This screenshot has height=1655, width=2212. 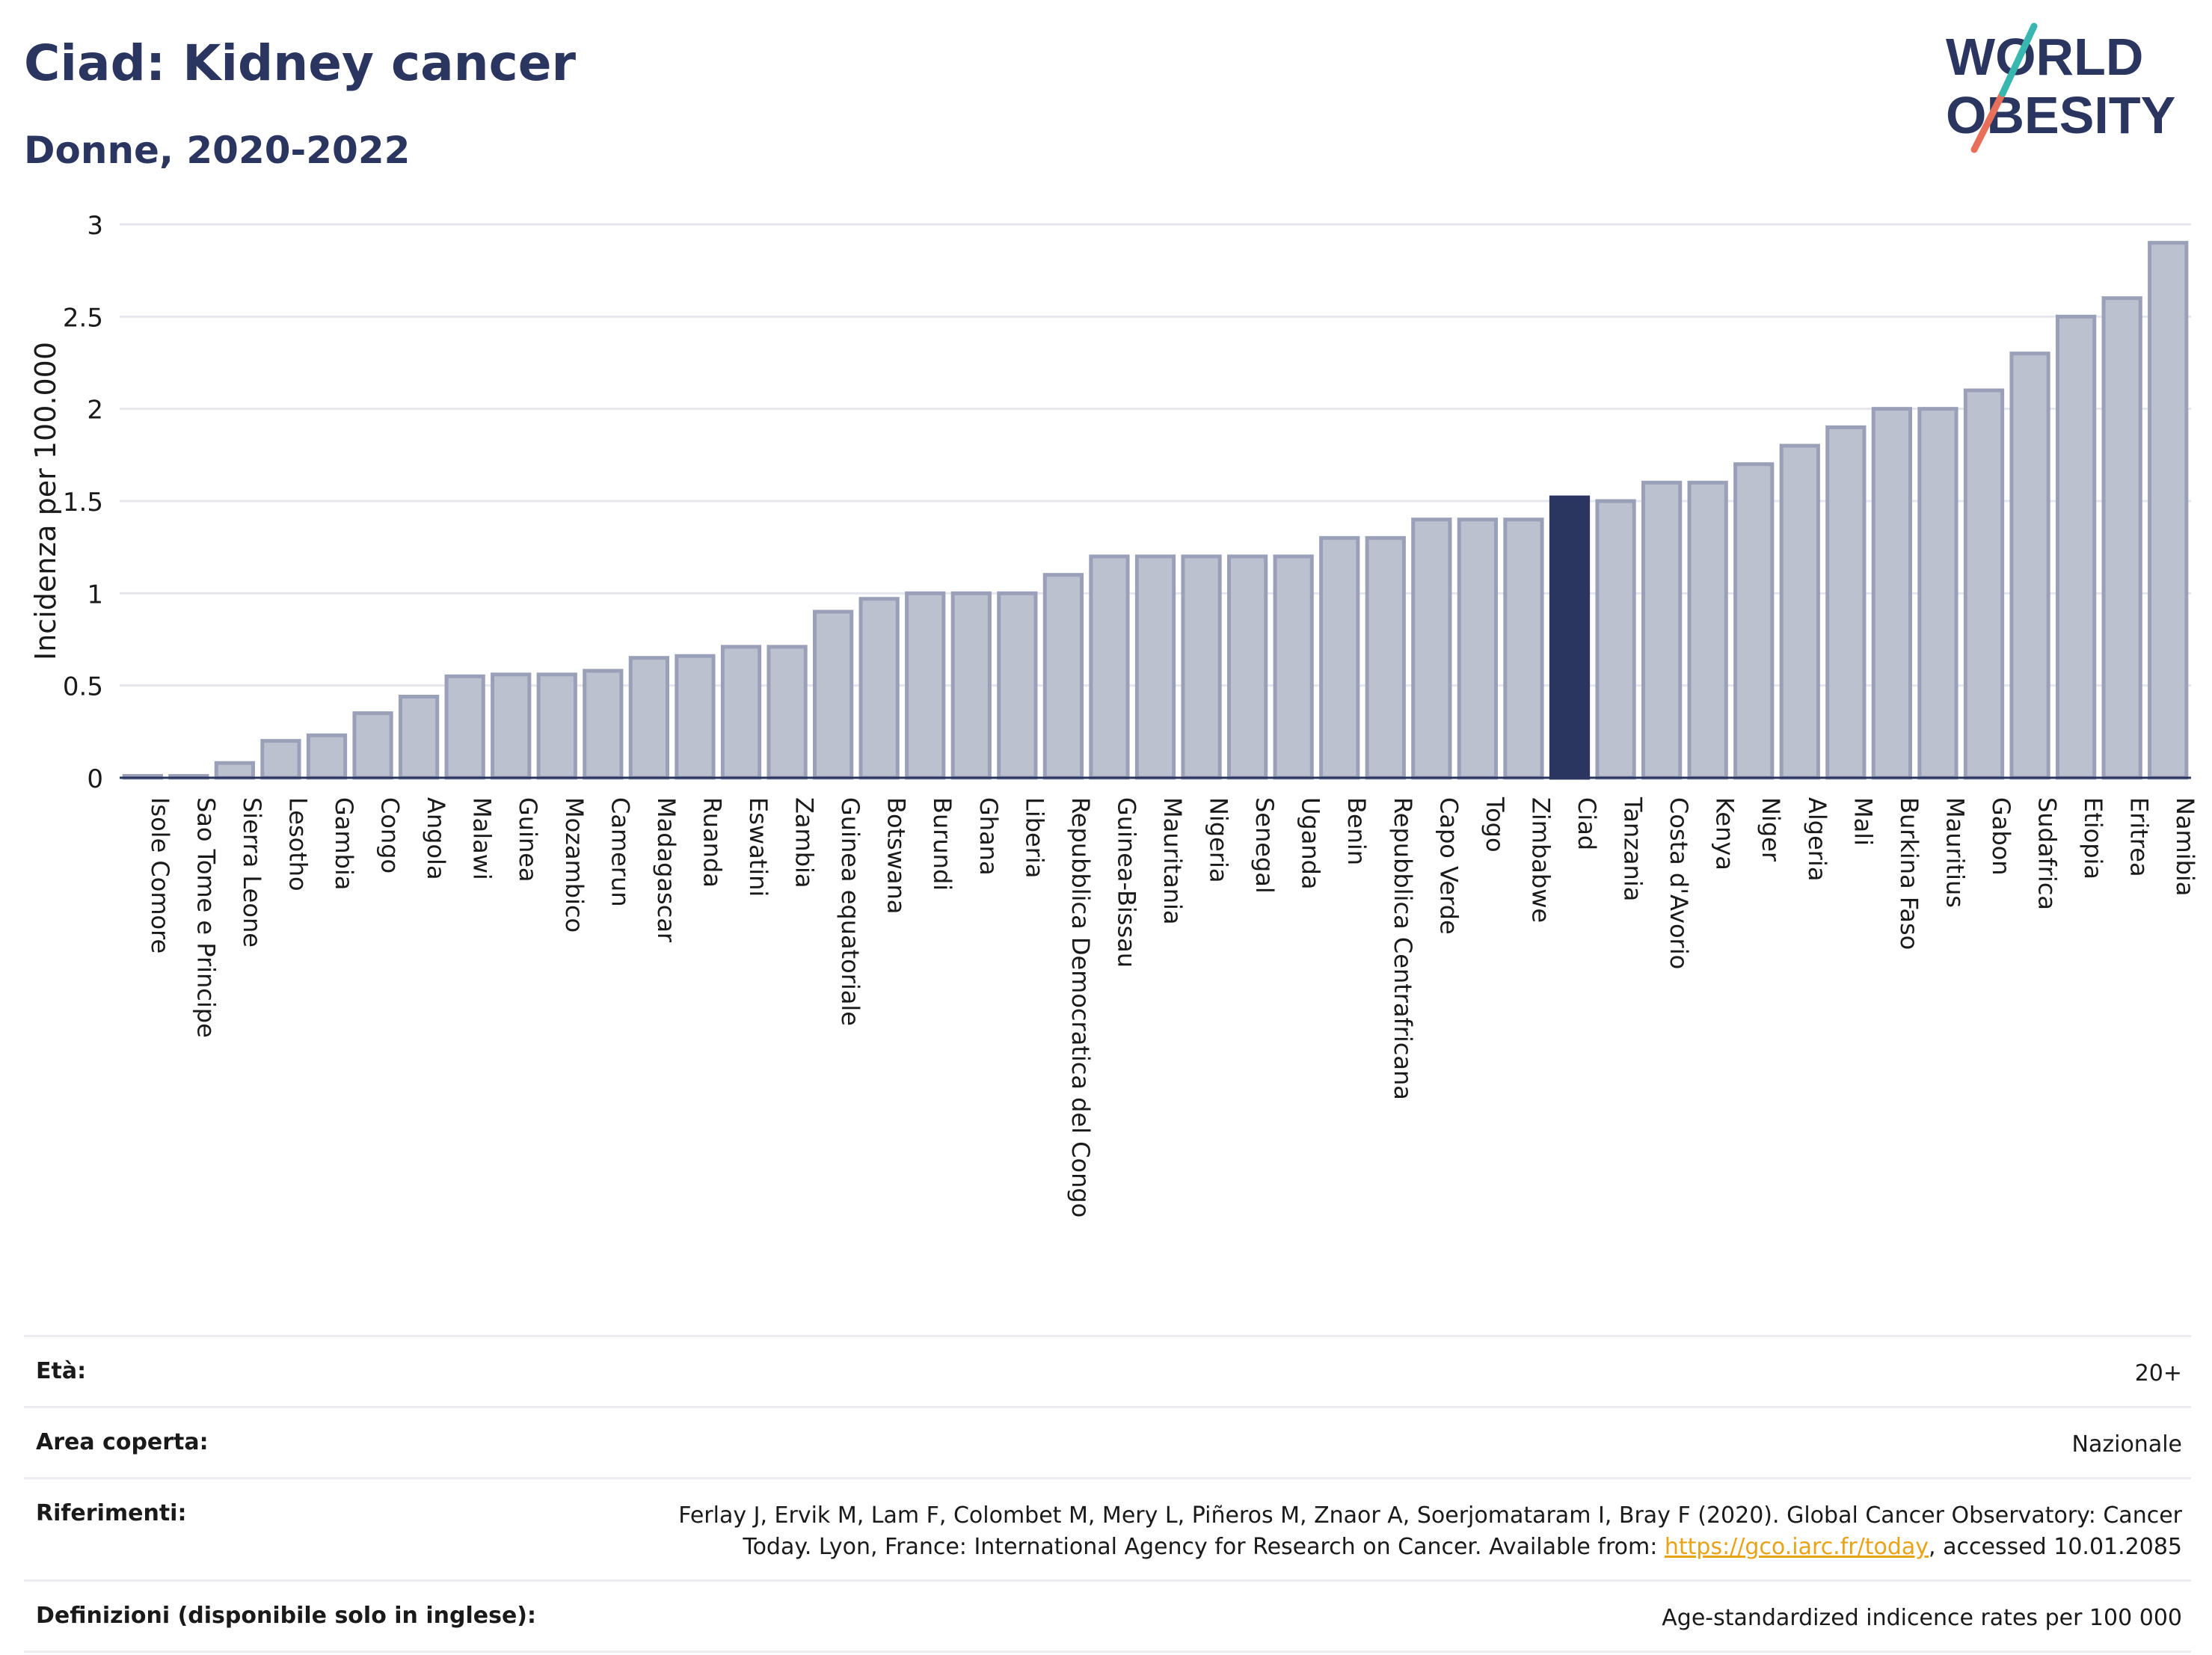 What do you see at coordinates (1817, 839) in the screenshot?
I see `x-tick-label: Algeria` at bounding box center [1817, 839].